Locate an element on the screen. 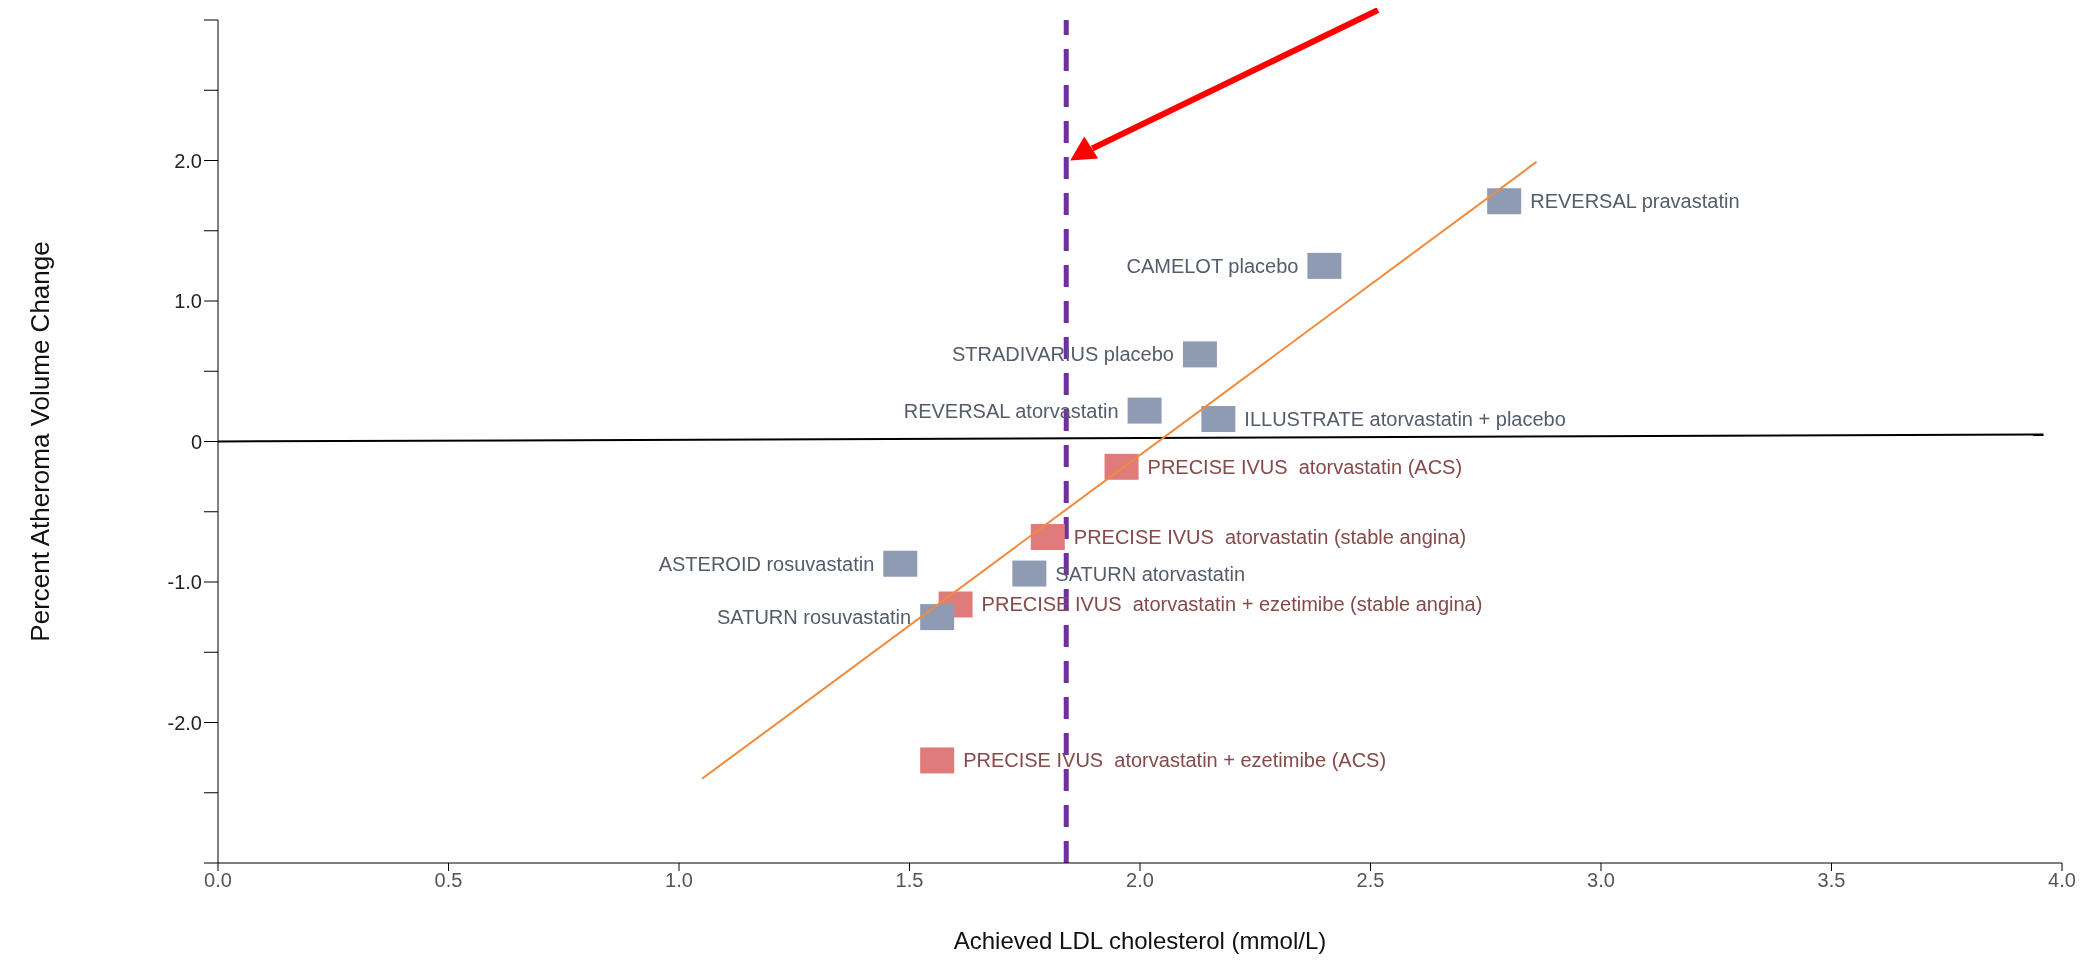  series-label: REVERSAL atorvastatin is located at coordinates (1011, 410).